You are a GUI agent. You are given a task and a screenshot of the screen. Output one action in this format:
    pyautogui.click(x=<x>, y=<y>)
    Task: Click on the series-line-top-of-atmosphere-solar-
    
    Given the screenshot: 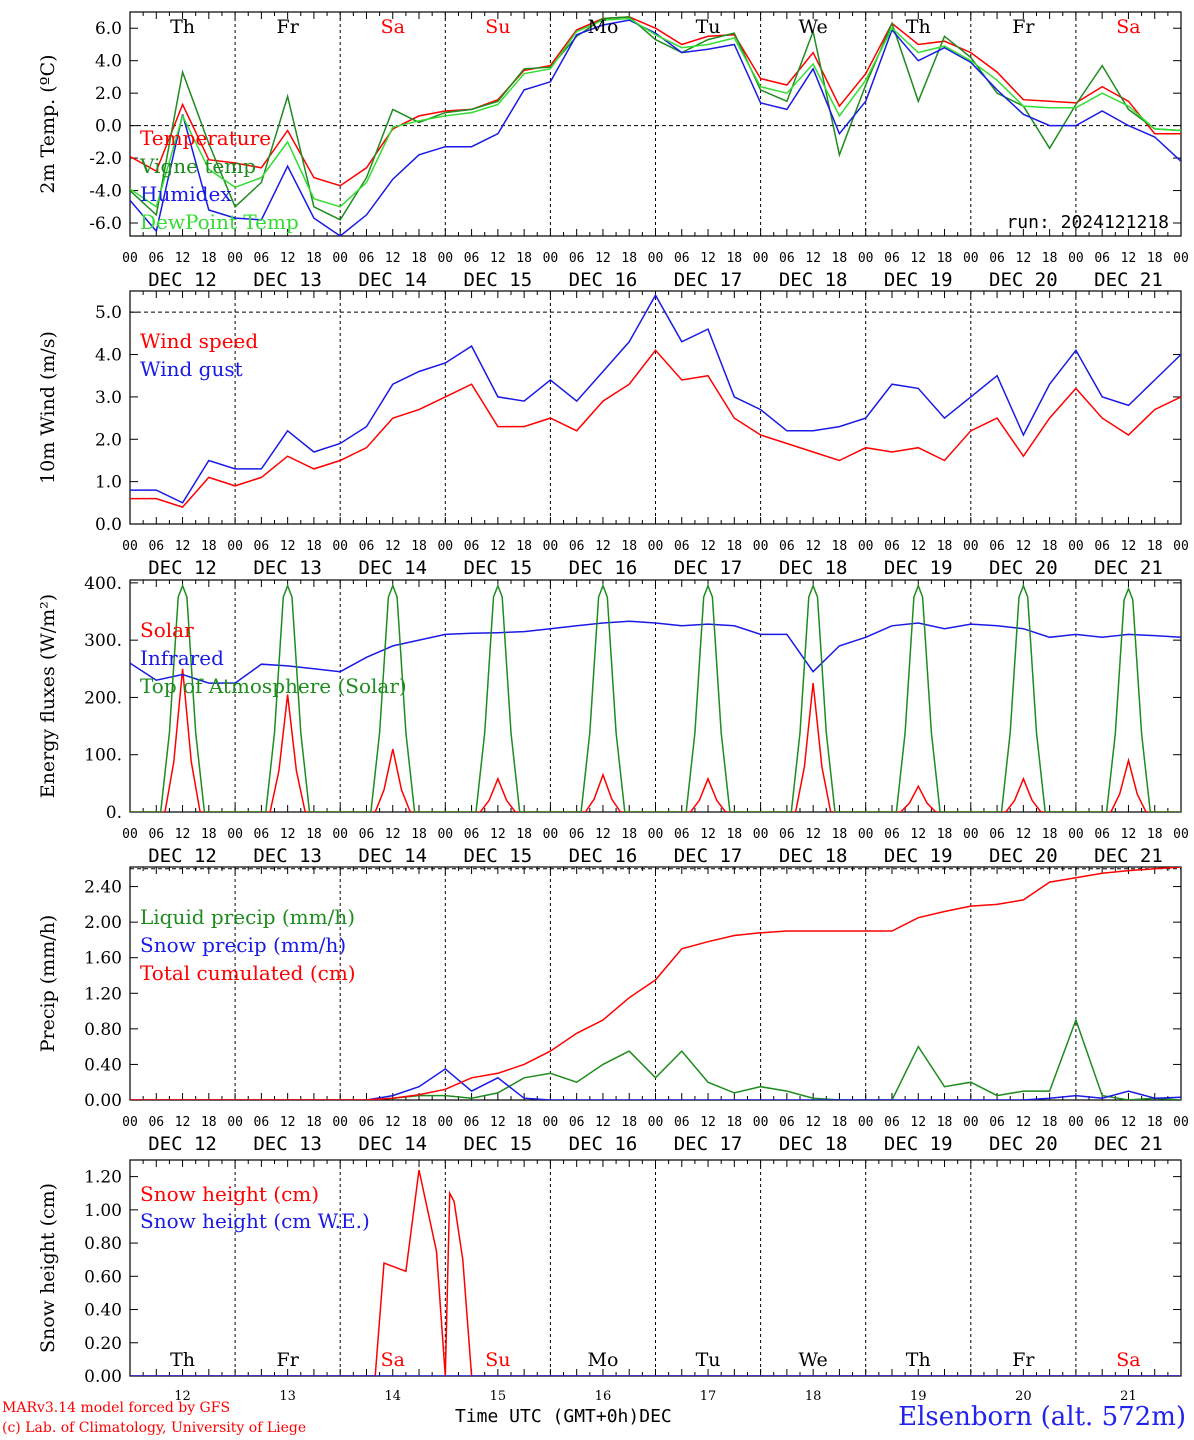 What is the action you would take?
    pyautogui.click(x=655, y=697)
    